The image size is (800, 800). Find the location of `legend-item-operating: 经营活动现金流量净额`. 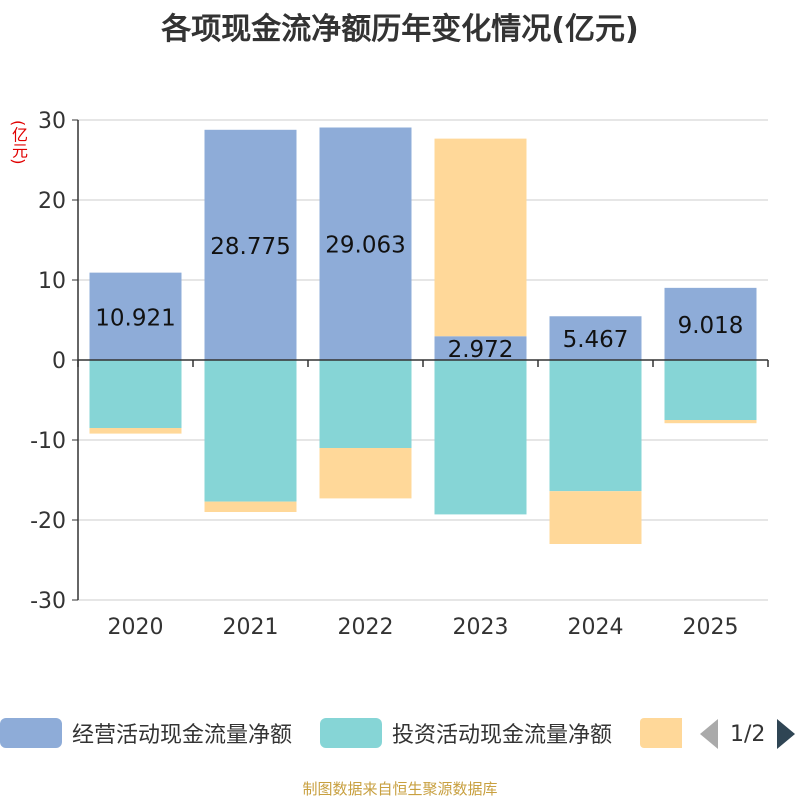

legend-item-operating: 经营活动现金流量净额 is located at coordinates (146, 733).